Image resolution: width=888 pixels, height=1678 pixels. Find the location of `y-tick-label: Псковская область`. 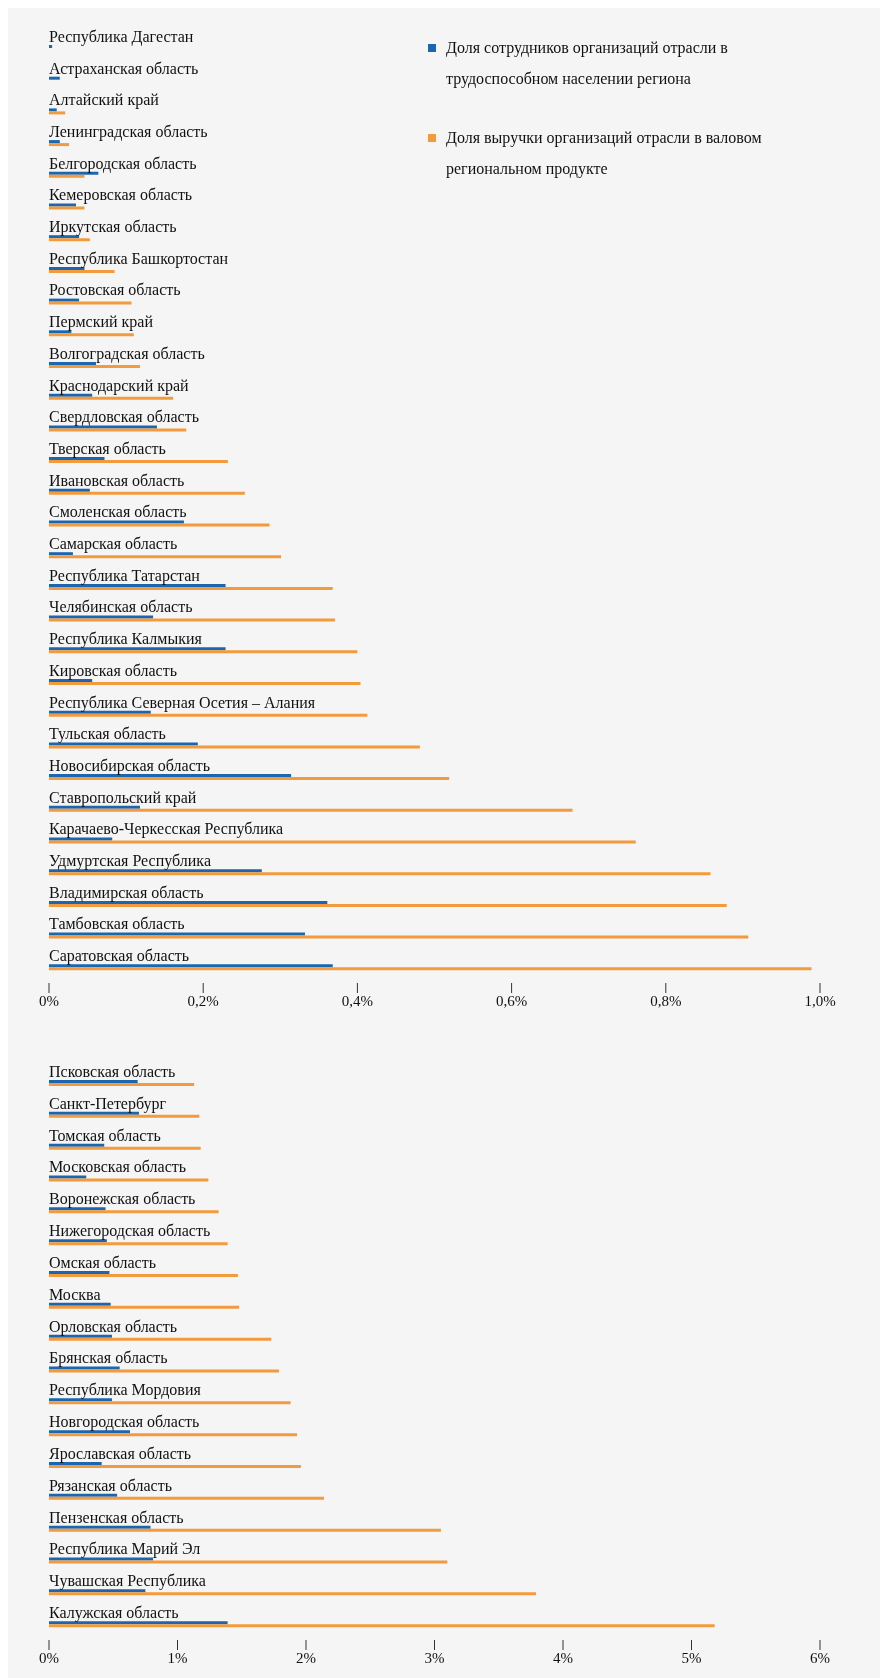

y-tick-label: Псковская область is located at coordinates (112, 1071).